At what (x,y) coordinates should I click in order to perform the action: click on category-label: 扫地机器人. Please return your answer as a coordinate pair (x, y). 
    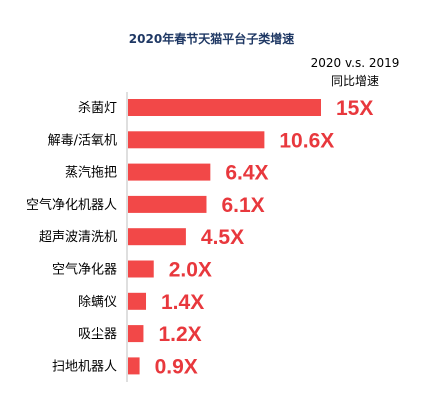
    Looking at the image, I should click on (84, 366).